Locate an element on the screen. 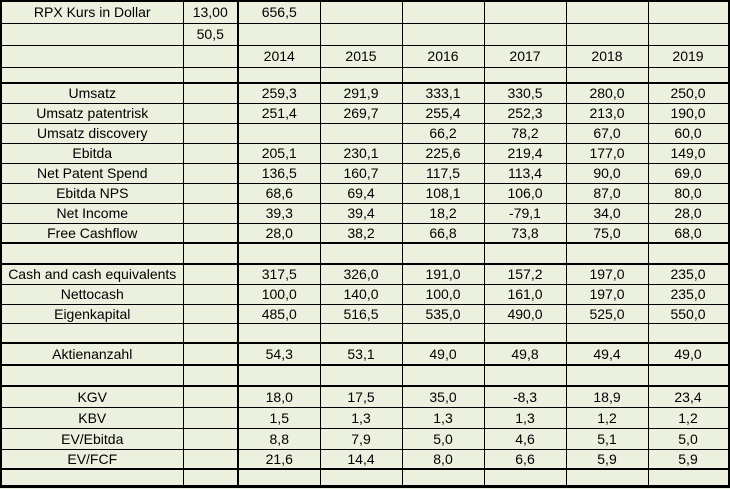 The height and width of the screenshot is (489, 730). value-cell: 66,8 is located at coordinates (443, 233).